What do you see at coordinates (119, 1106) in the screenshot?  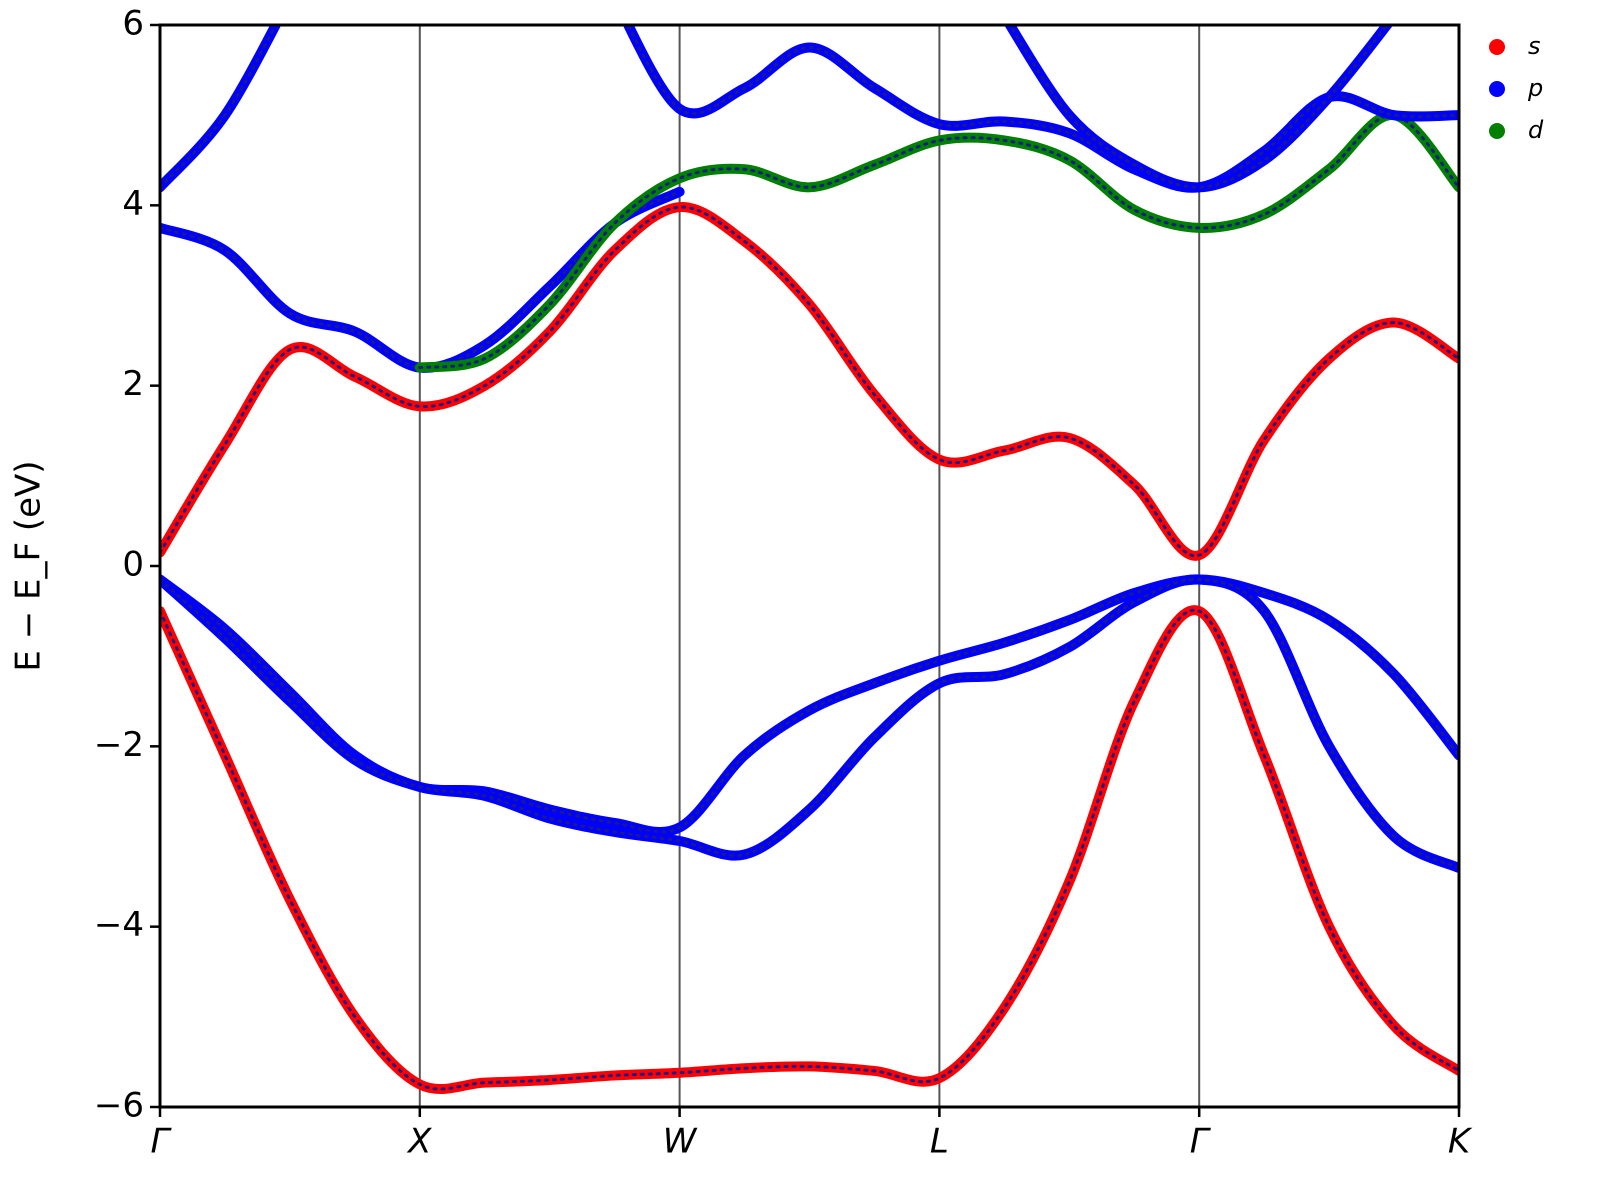 I see `y-tick-label: −6` at bounding box center [119, 1106].